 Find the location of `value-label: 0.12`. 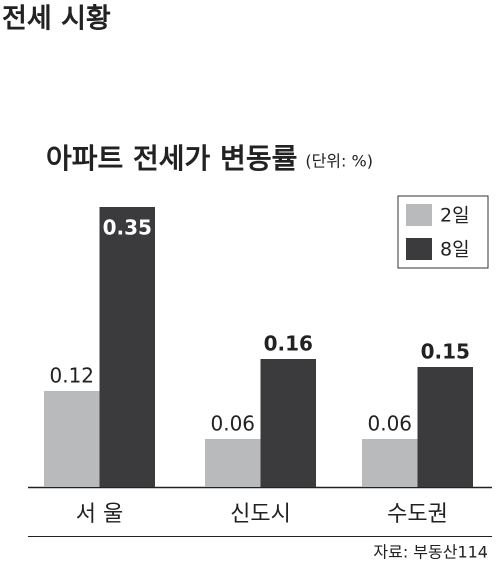

value-label: 0.12 is located at coordinates (71, 376).